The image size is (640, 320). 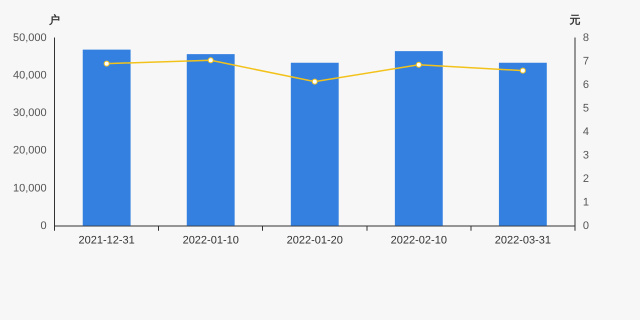 What do you see at coordinates (586, 132) in the screenshot?
I see `y2-tick-label: 4` at bounding box center [586, 132].